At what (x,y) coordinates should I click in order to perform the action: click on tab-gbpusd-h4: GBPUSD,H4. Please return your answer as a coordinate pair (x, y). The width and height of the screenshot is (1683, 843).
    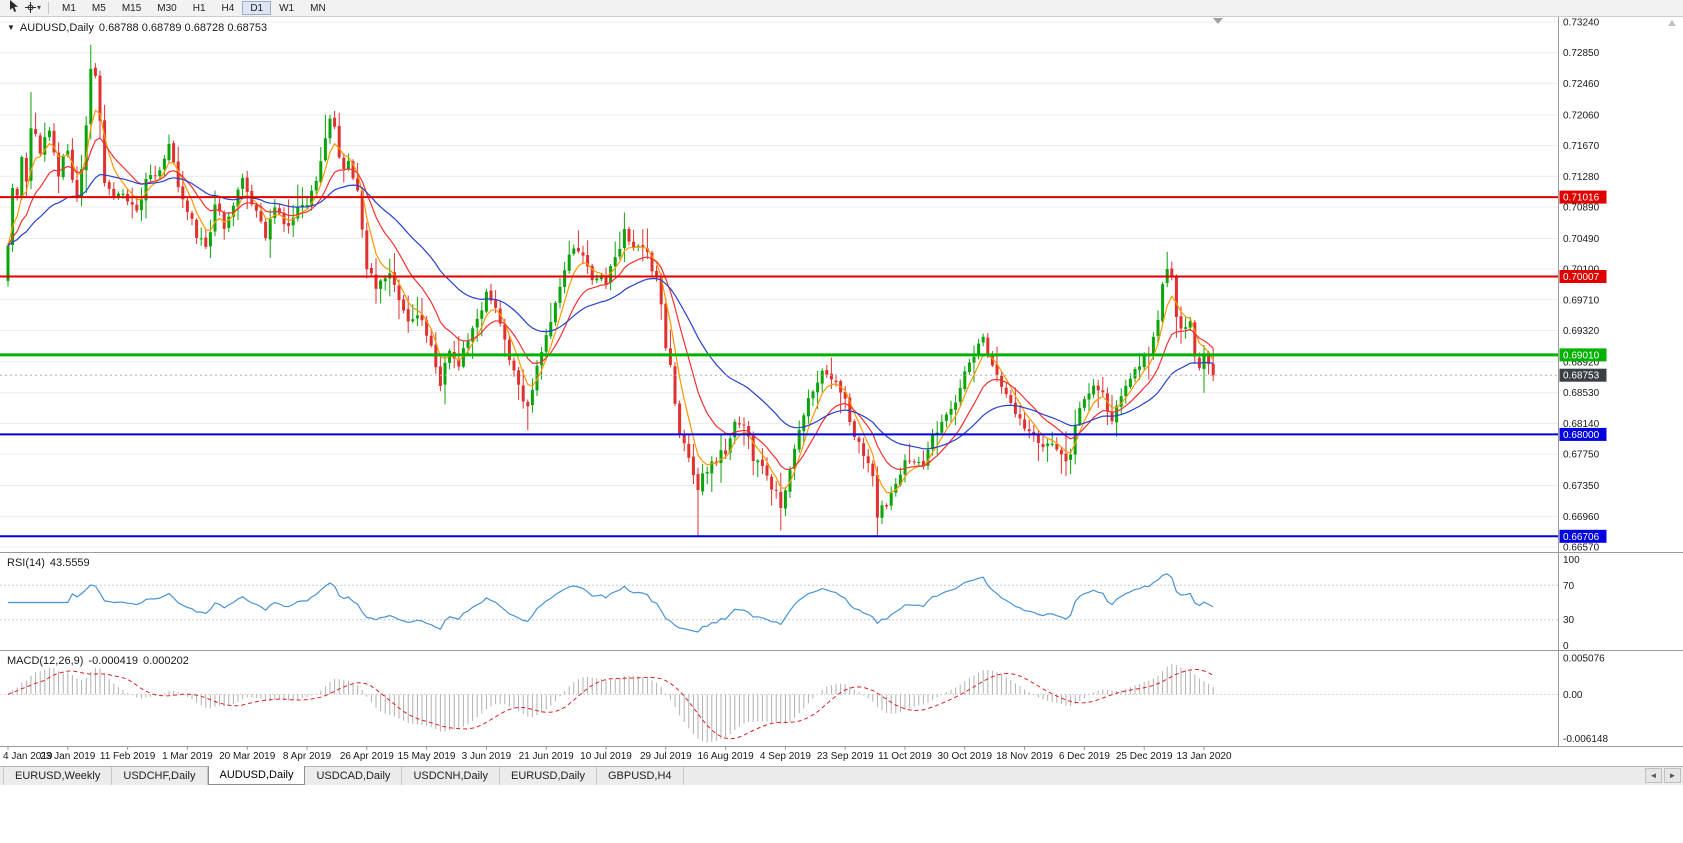
    Looking at the image, I should click on (640, 776).